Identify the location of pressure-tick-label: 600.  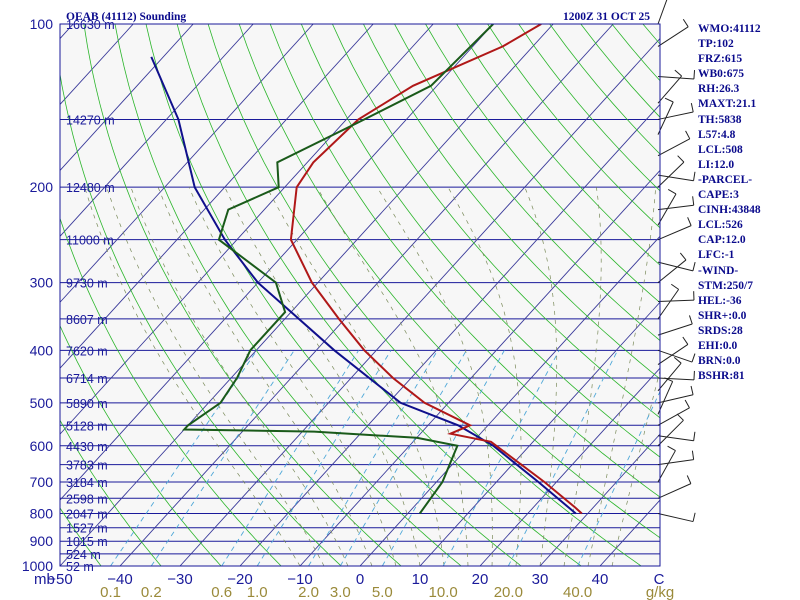
(42, 446).